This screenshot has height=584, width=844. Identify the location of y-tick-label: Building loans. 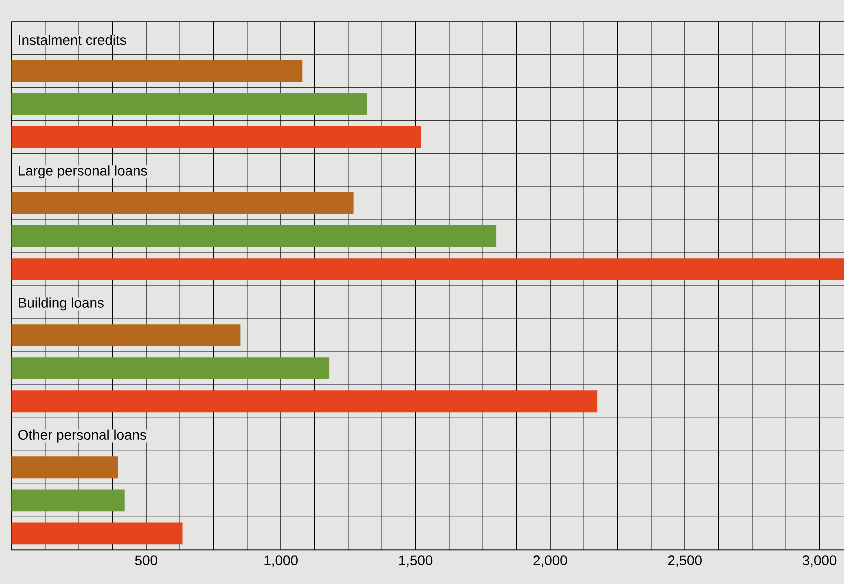
(61, 304).